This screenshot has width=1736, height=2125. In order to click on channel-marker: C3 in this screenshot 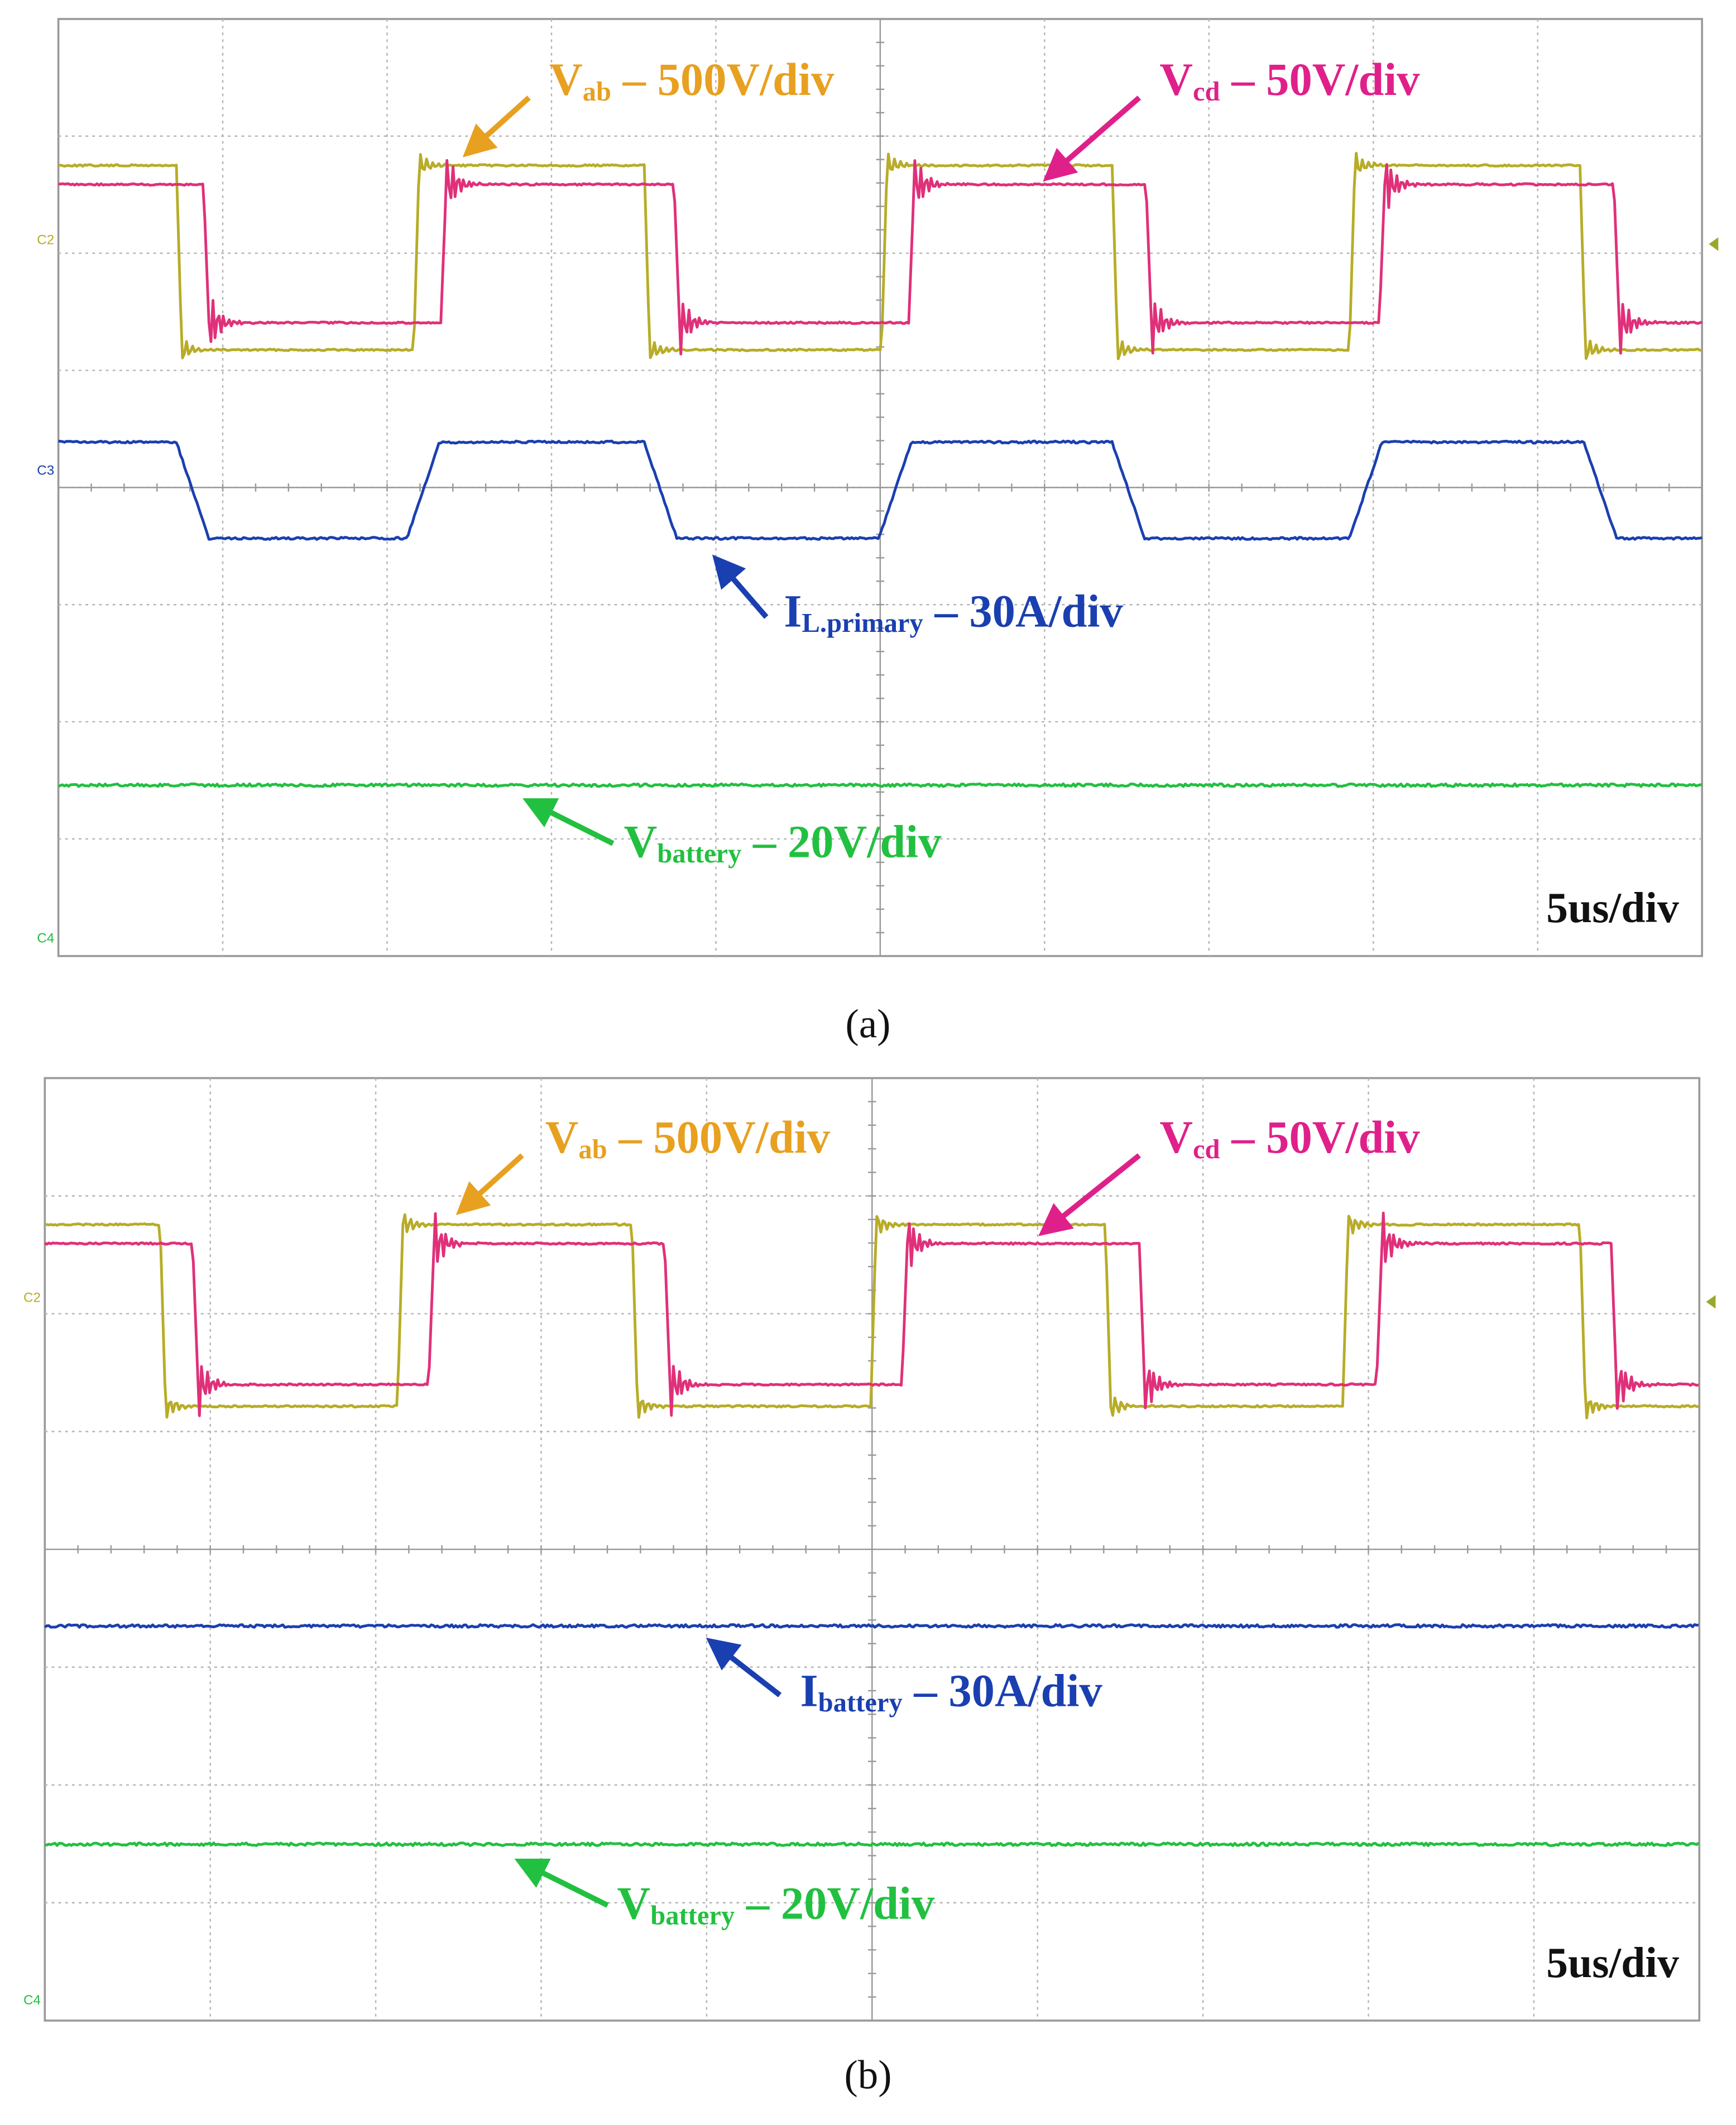, I will do `click(45, 470)`.